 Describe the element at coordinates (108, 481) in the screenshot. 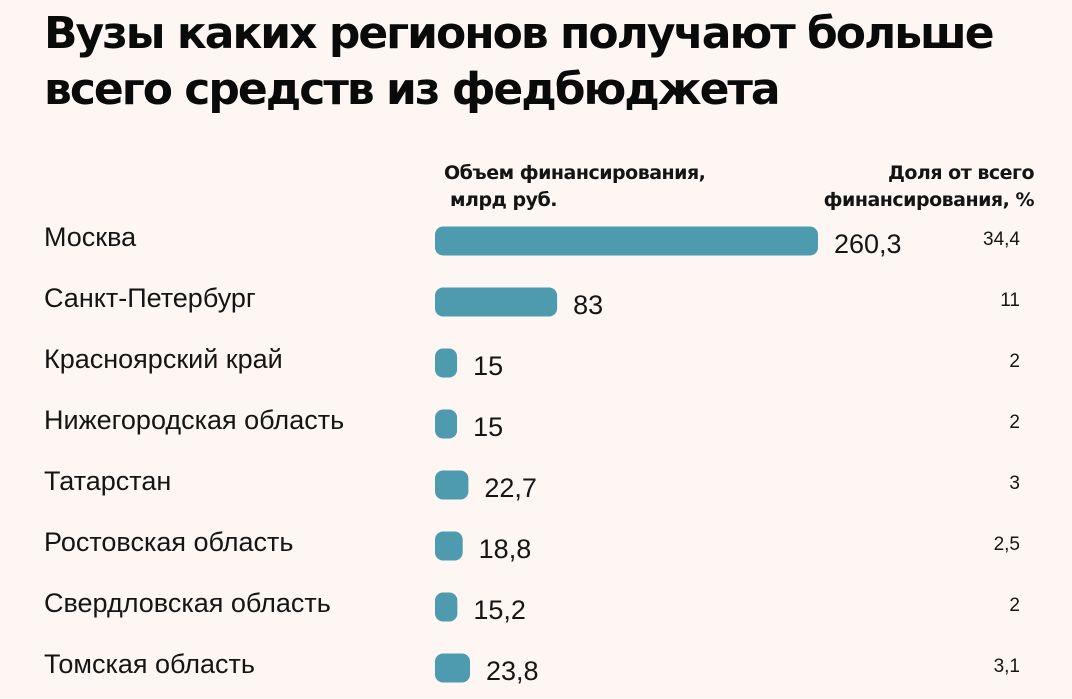

I see `category-label: Татарстан` at that location.